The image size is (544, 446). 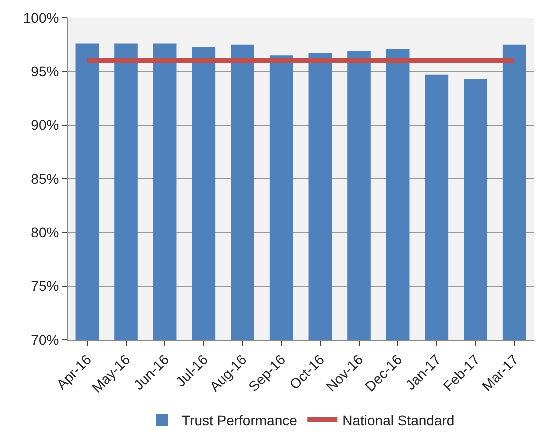 What do you see at coordinates (45, 232) in the screenshot?
I see `y-tick-label: 80%` at bounding box center [45, 232].